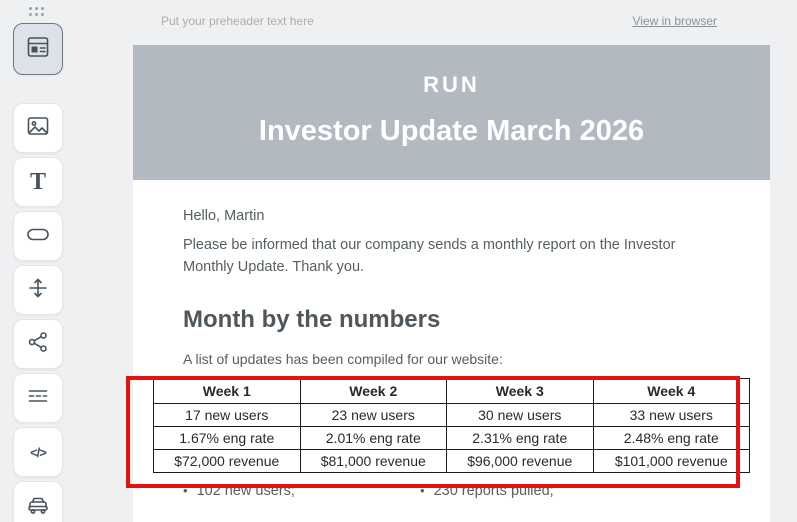  I want to click on table-cell: $101,000 revenue, so click(671, 460).